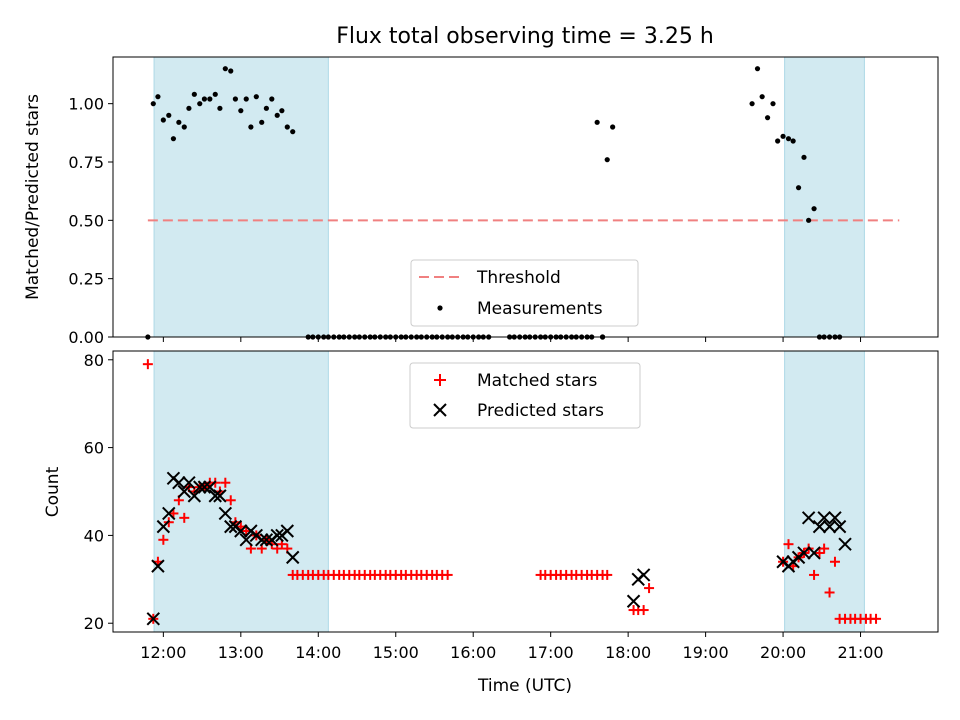 Image resolution: width=960 pixels, height=720 pixels. Describe the element at coordinates (86, 162) in the screenshot. I see `y-tick-label: 0.75` at that location.